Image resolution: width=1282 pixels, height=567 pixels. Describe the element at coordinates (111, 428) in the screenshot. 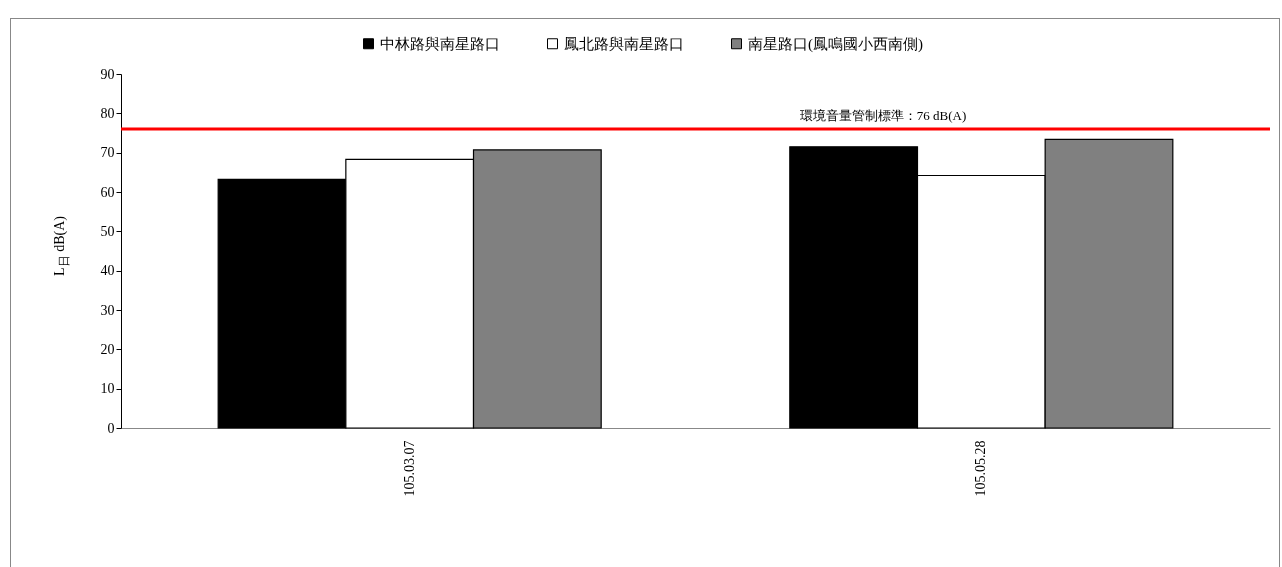

I see `y-tick-label: 0` at that location.